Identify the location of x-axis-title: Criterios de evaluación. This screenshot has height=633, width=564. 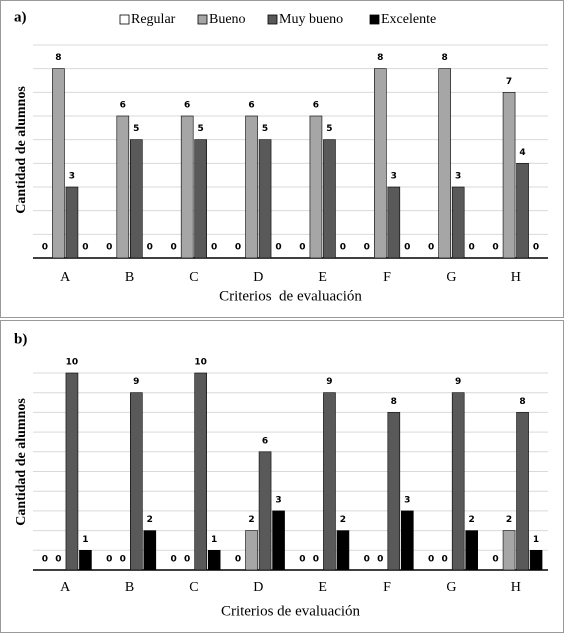
(290, 296).